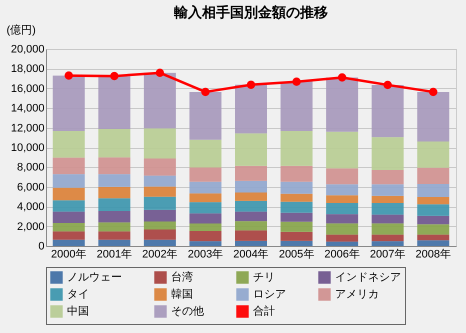 This screenshot has width=466, height=333. What do you see at coordinates (41, 246) in the screenshot?
I see `y-tick-label: 0` at bounding box center [41, 246].